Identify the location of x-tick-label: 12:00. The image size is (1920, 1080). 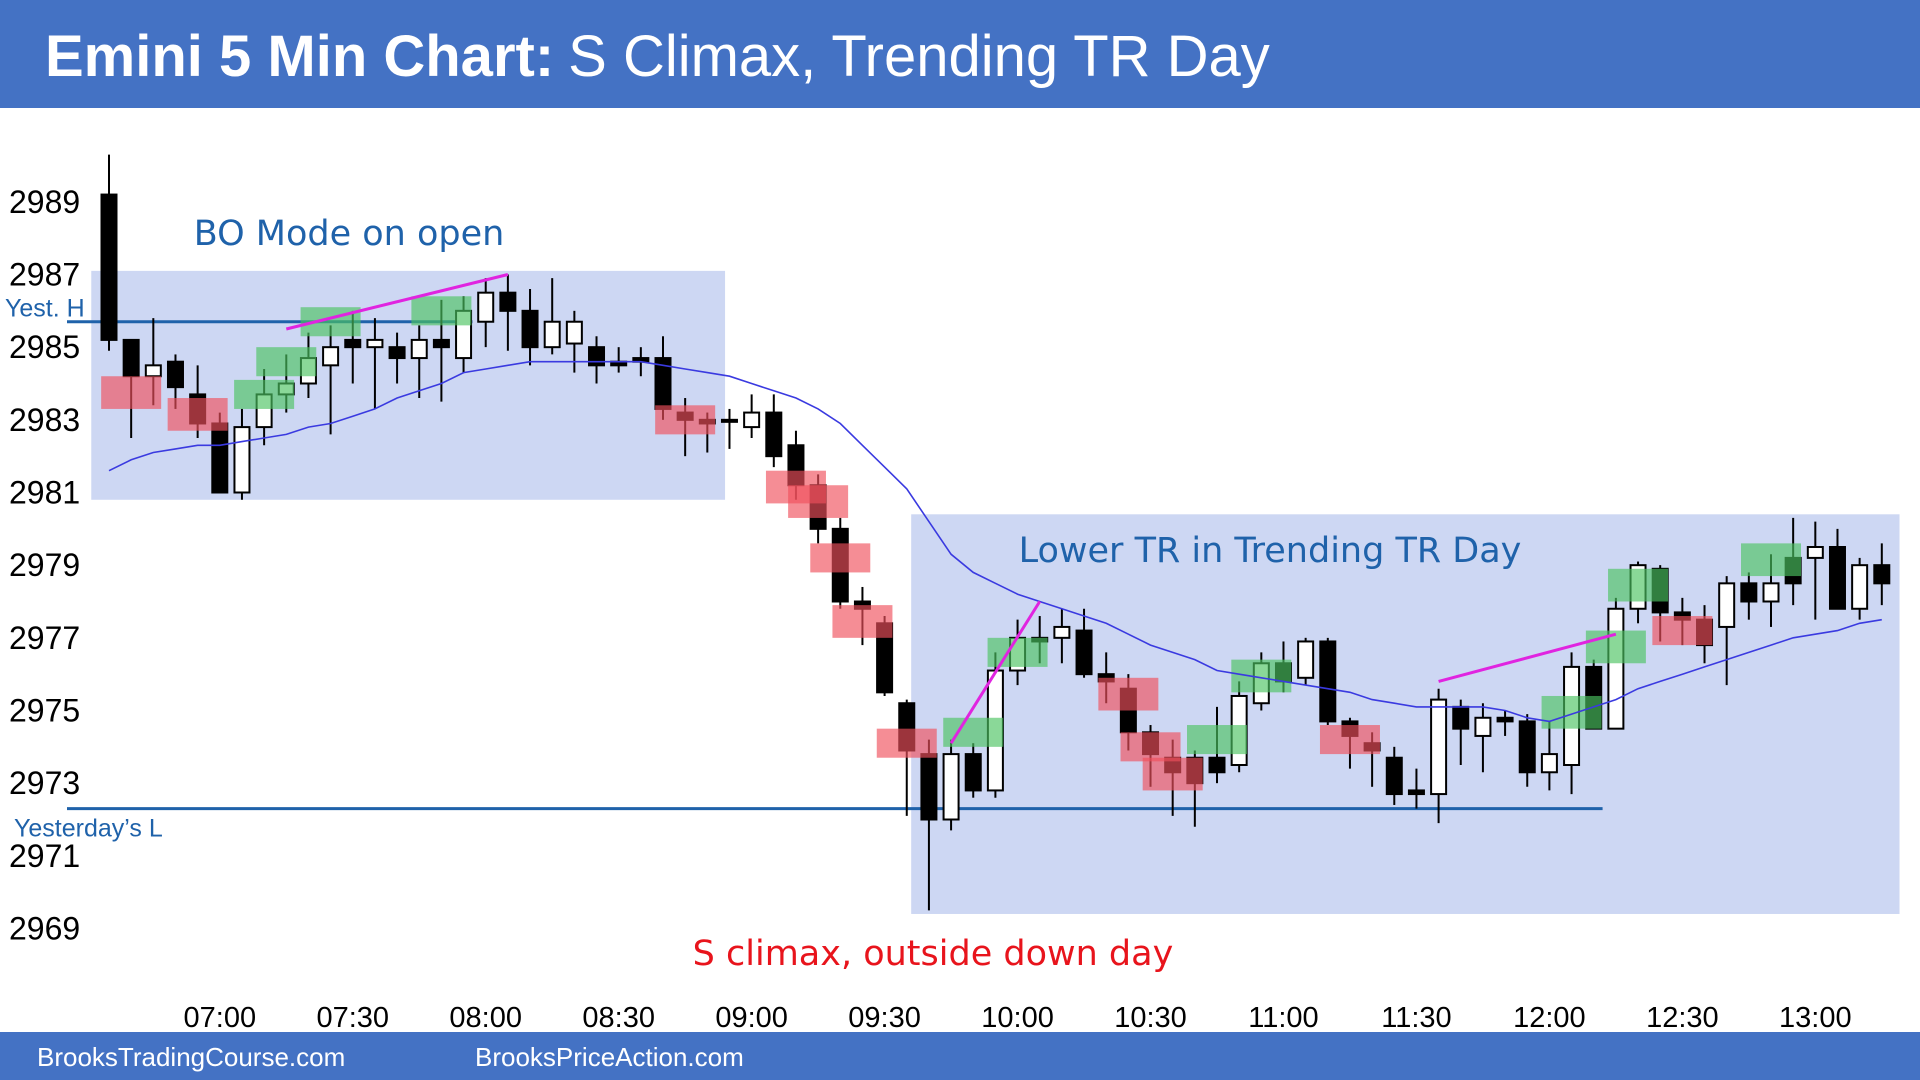
(1549, 1018).